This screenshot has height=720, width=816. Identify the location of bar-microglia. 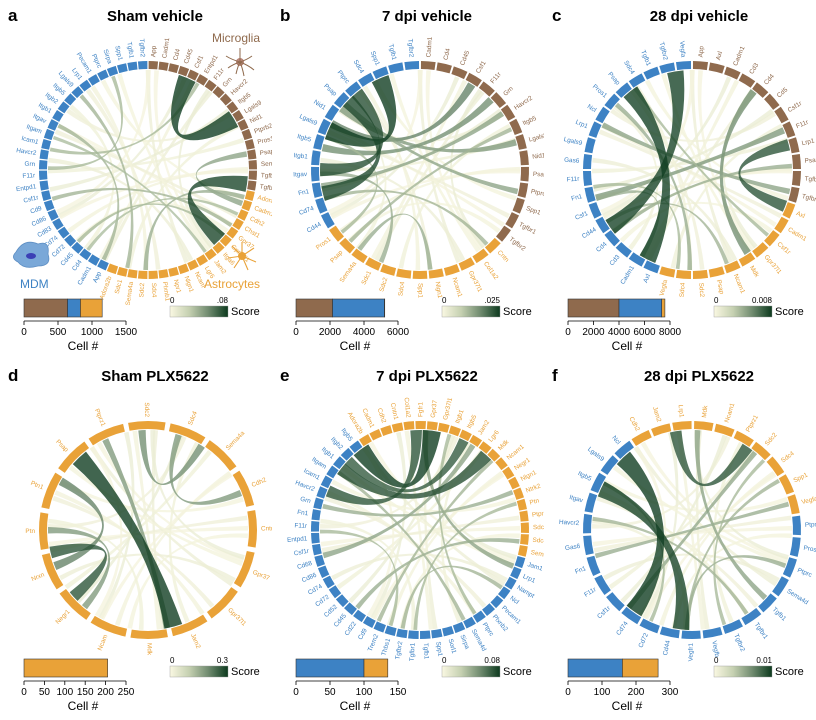
(314, 308).